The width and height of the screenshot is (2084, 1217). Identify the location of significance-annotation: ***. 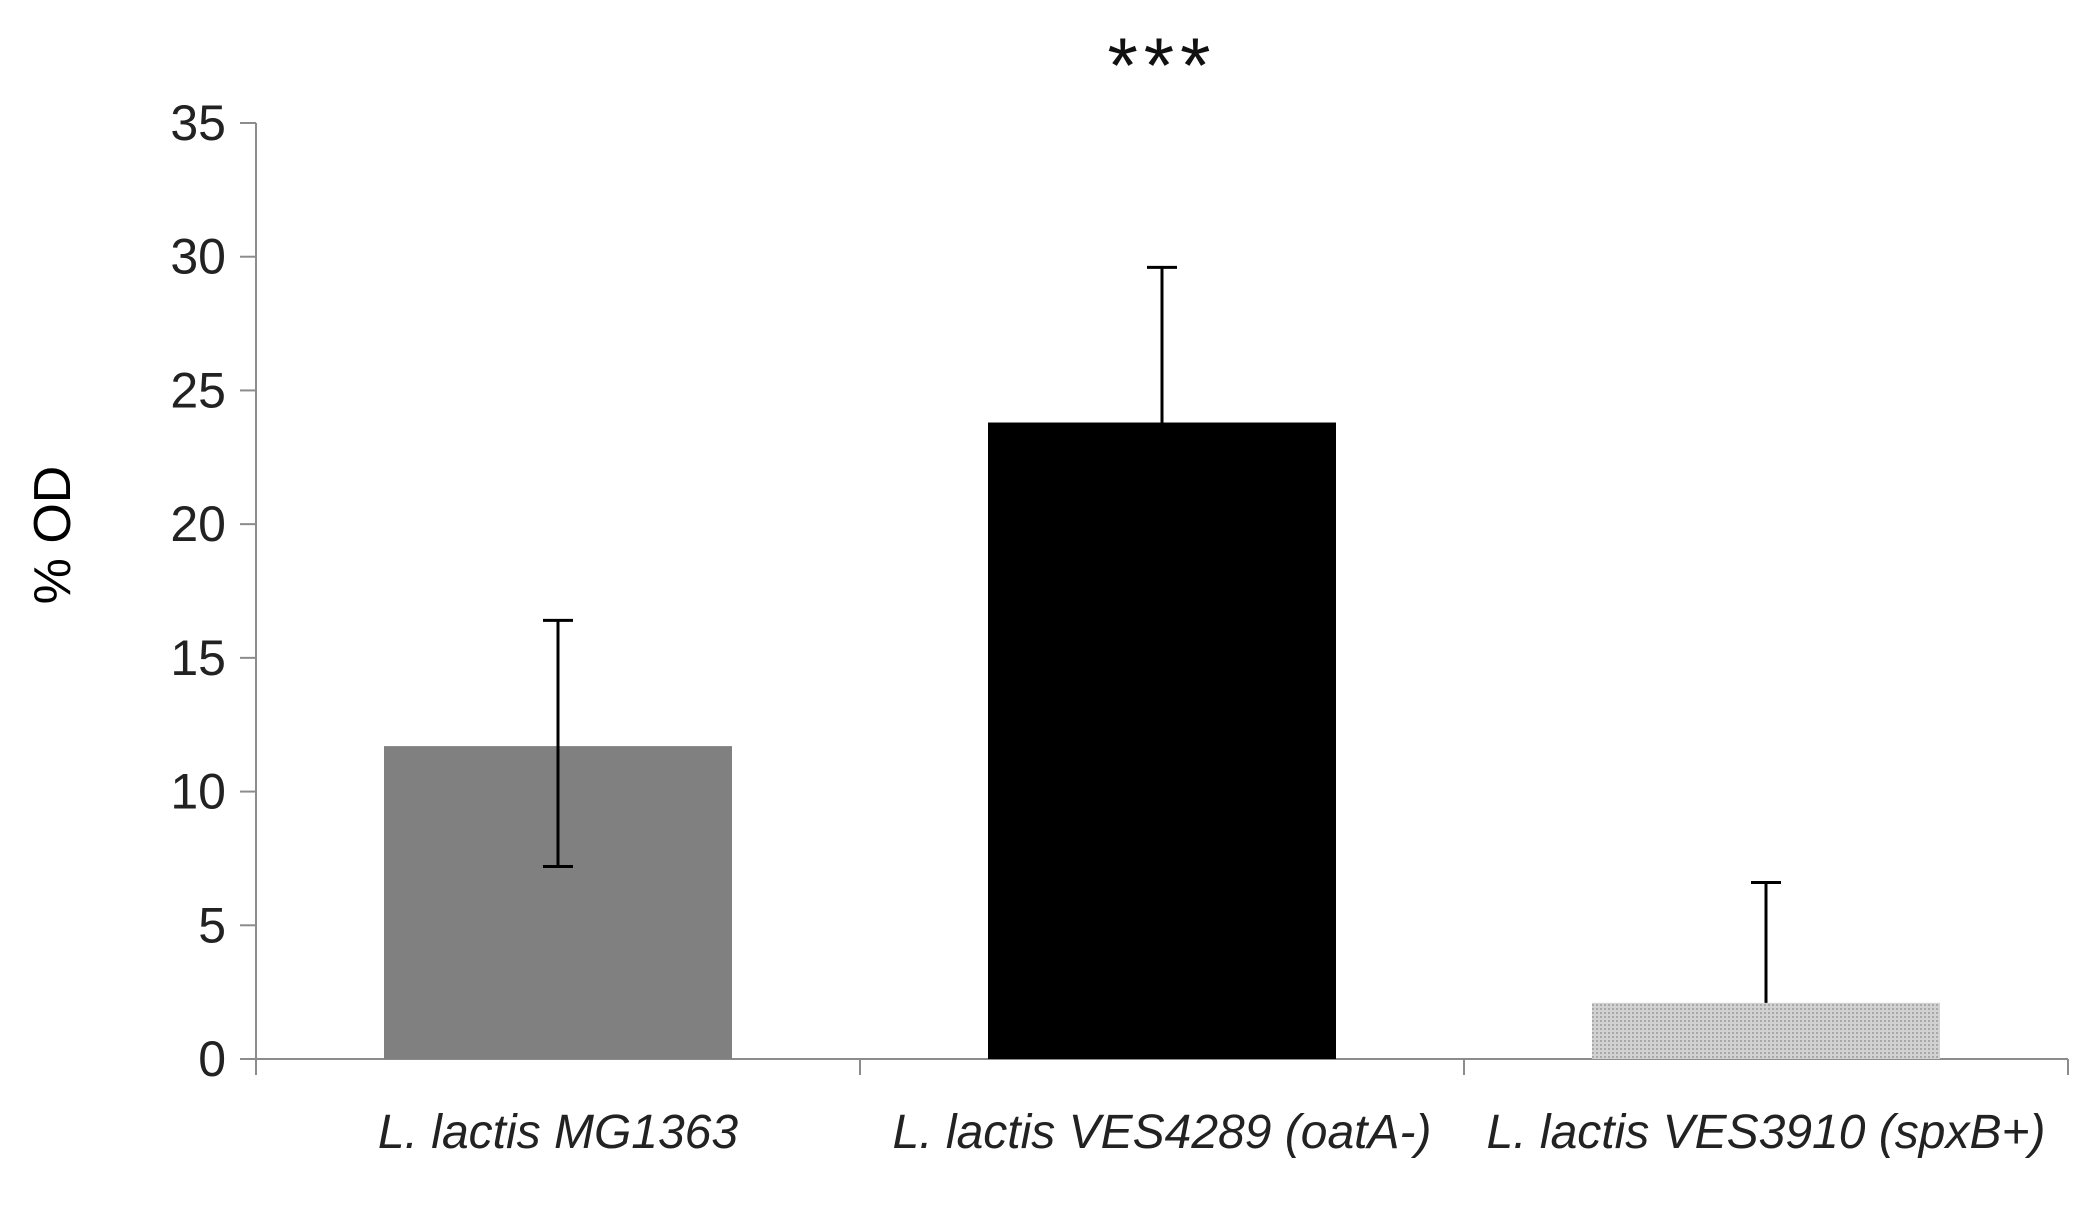
(1161, 65).